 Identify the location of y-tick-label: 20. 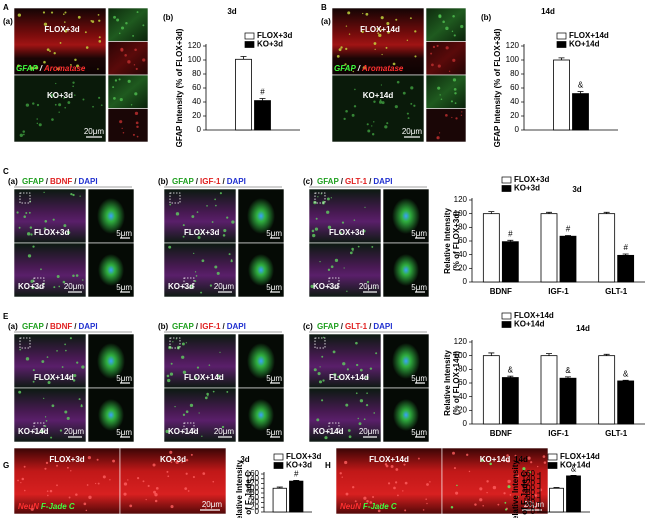
(254, 506).